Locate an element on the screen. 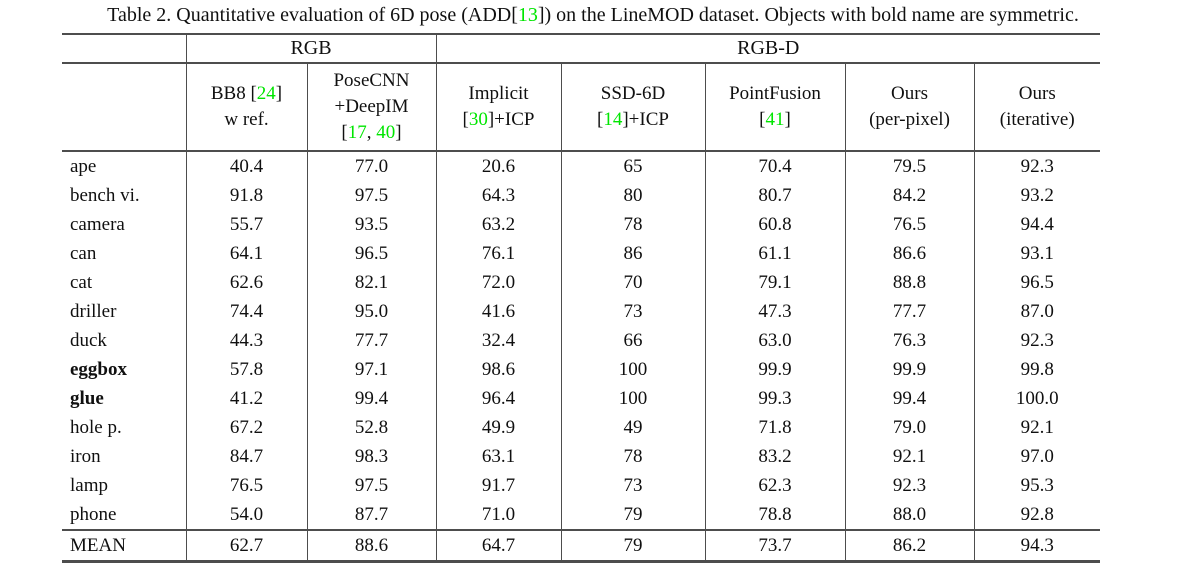 This screenshot has height=577, width=1186. value-cell: 76.5 is located at coordinates (909, 224).